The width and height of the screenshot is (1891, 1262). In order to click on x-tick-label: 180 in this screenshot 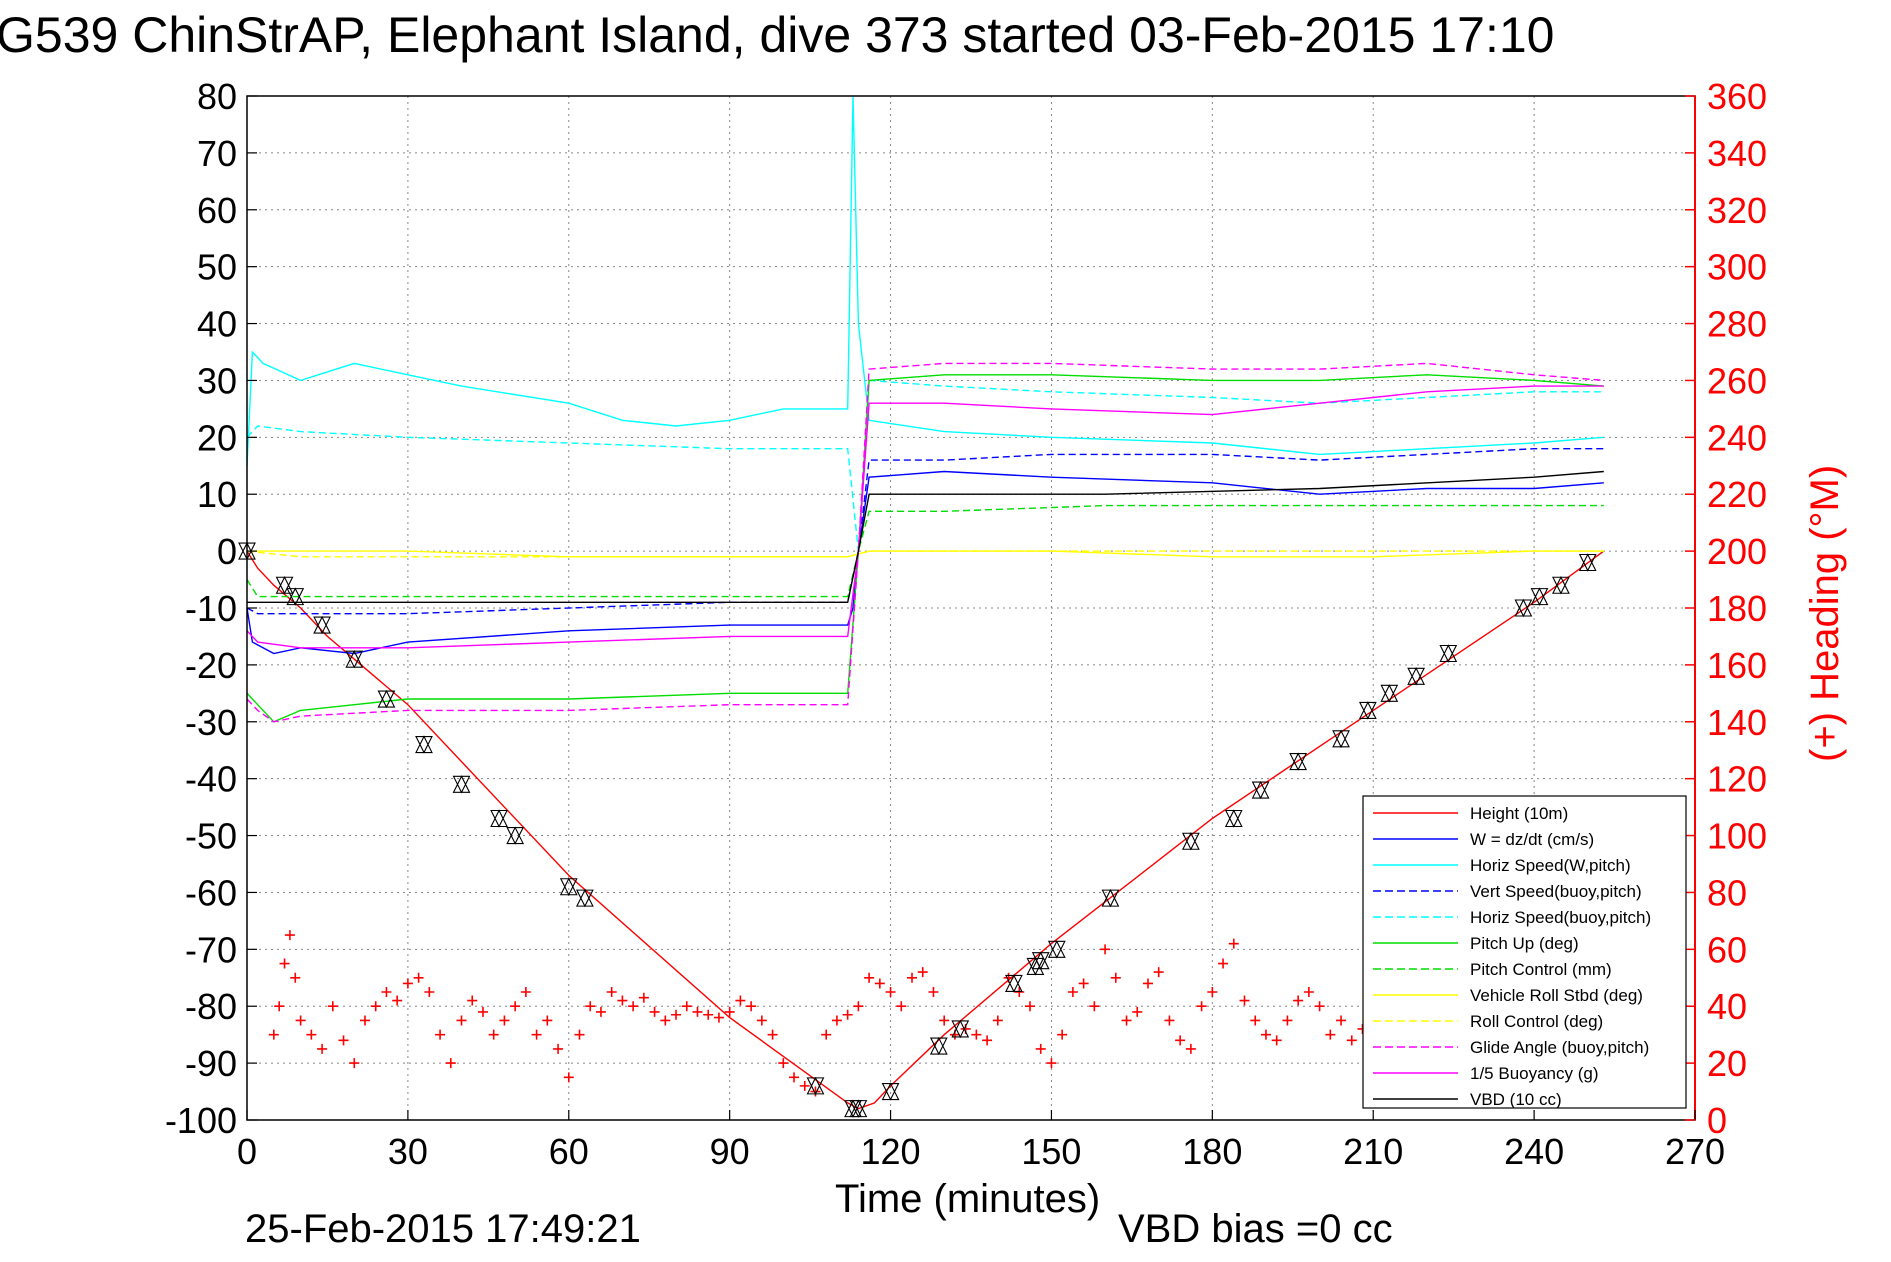, I will do `click(1212, 1151)`.